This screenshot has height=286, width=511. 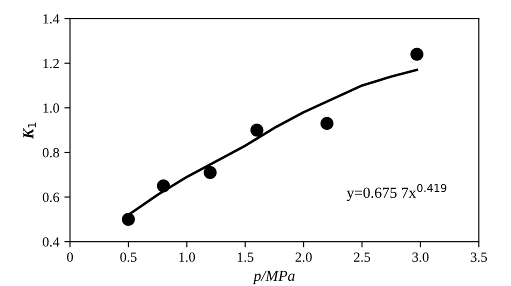 I want to click on x-tick-label: 3.0, so click(x=420, y=257).